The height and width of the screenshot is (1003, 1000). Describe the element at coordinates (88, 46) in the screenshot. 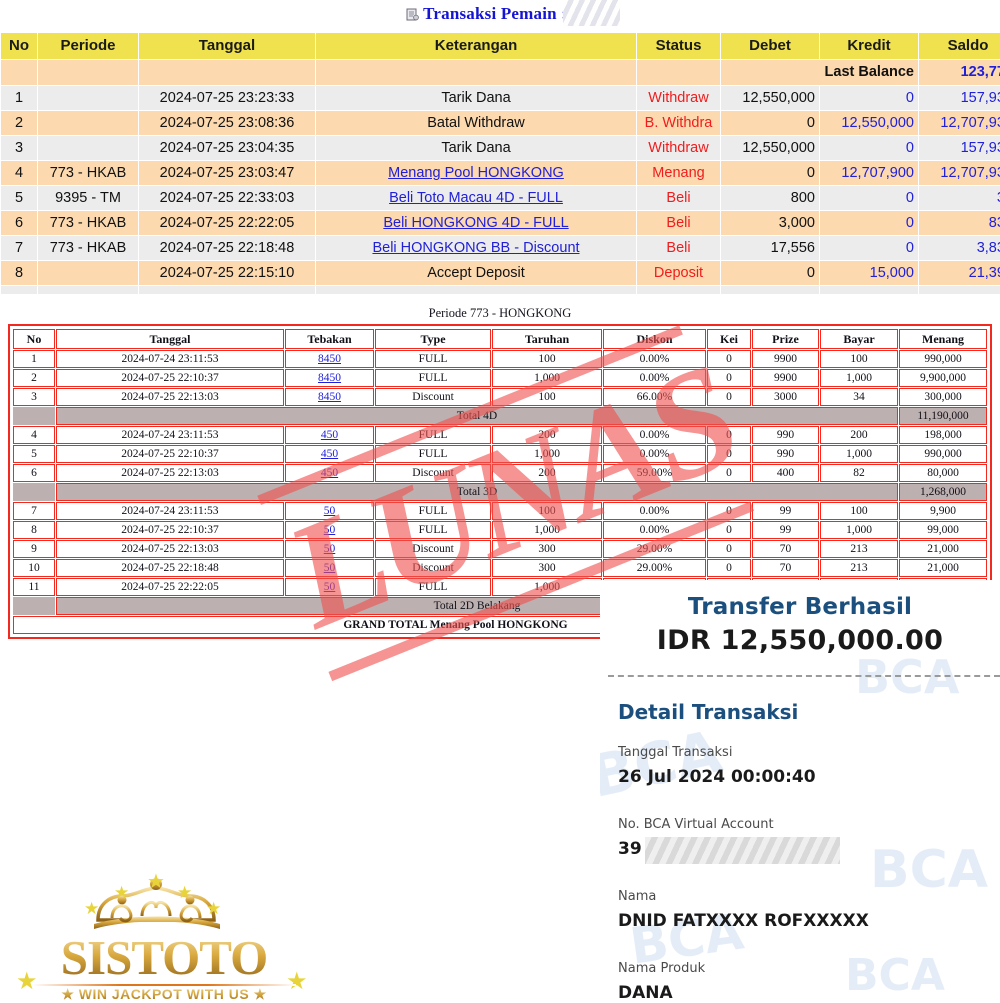

I see `column-header-periode: Periode` at that location.